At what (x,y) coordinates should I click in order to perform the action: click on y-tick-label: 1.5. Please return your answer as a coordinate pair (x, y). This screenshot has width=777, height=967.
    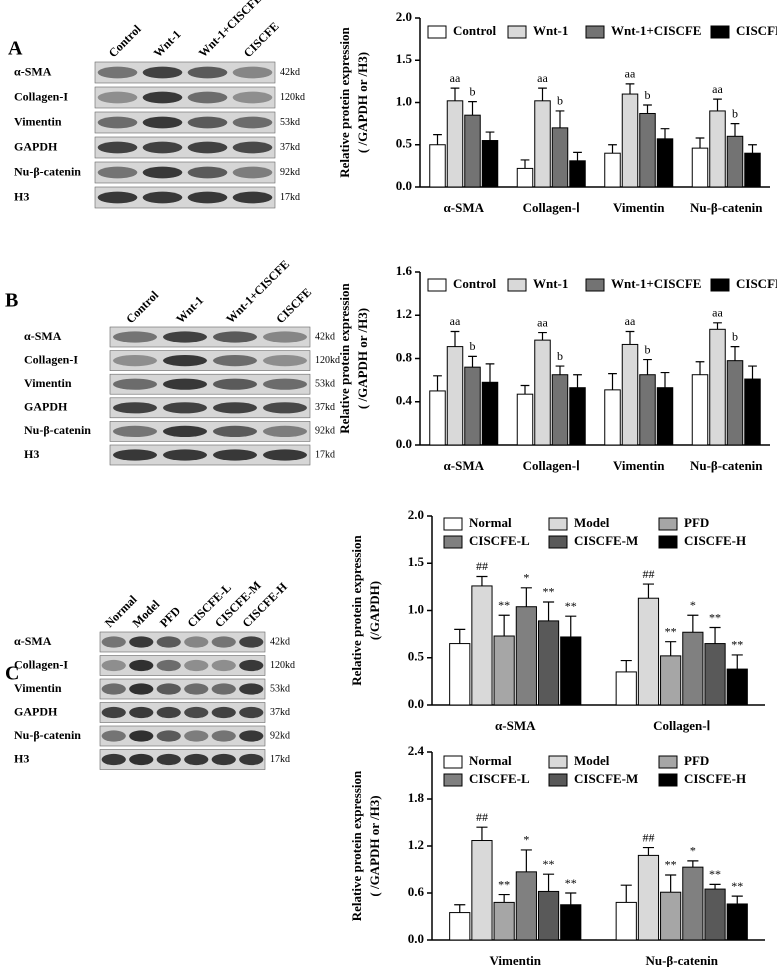
    Looking at the image, I should click on (404, 58).